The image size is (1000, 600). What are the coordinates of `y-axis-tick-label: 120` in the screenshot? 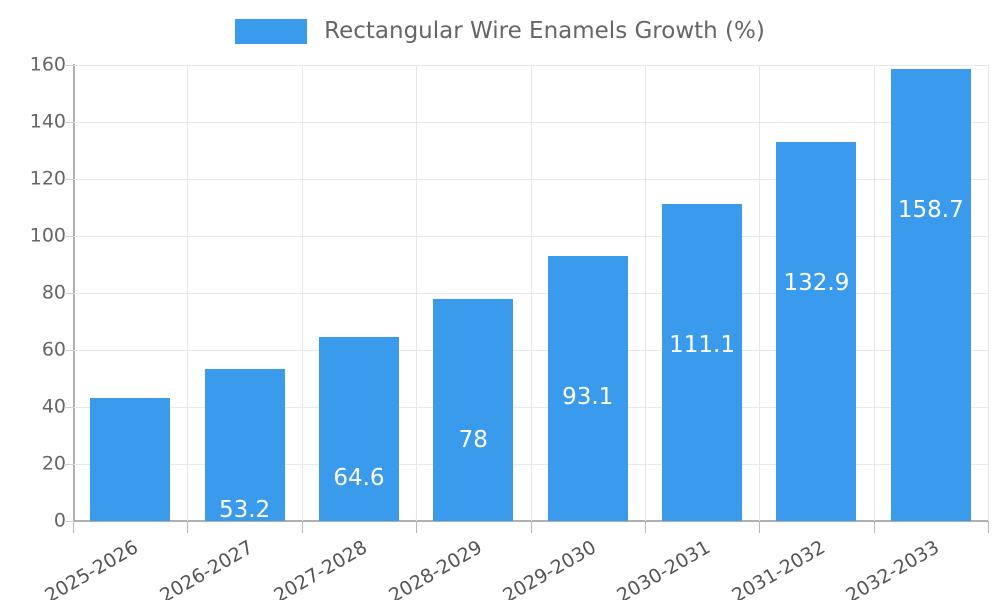 It's located at (47, 178).